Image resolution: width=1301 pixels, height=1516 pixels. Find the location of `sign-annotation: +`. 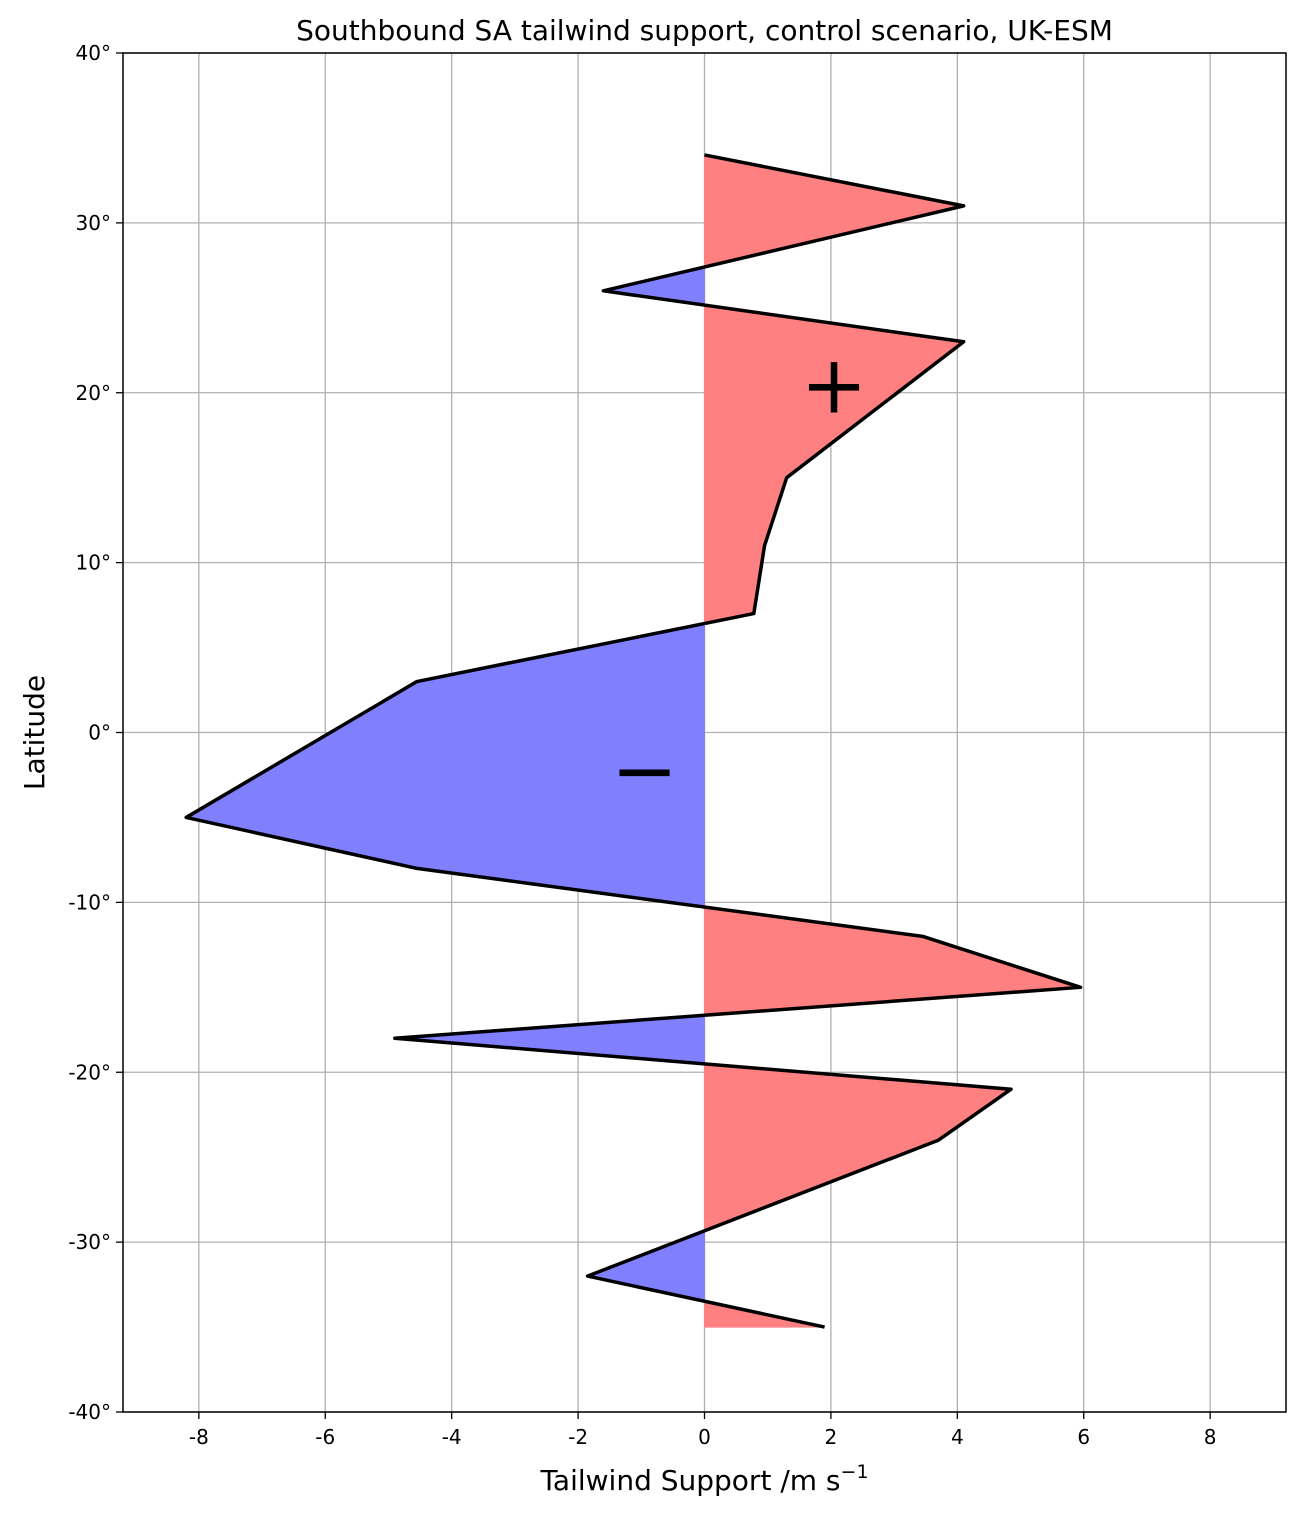

sign-annotation: + is located at coordinates (834, 384).